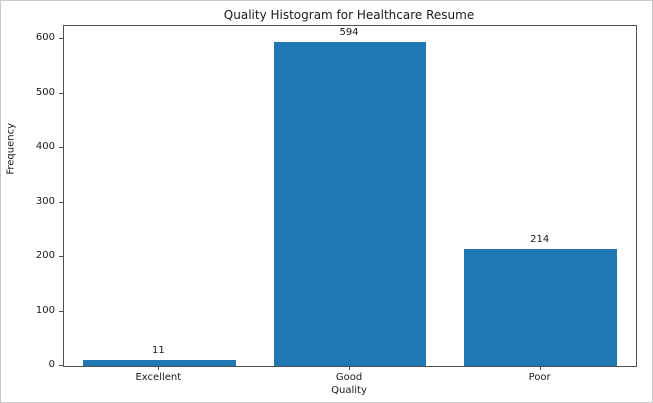 This screenshot has height=403, width=653. I want to click on y-tick-label: 400, so click(45, 147).